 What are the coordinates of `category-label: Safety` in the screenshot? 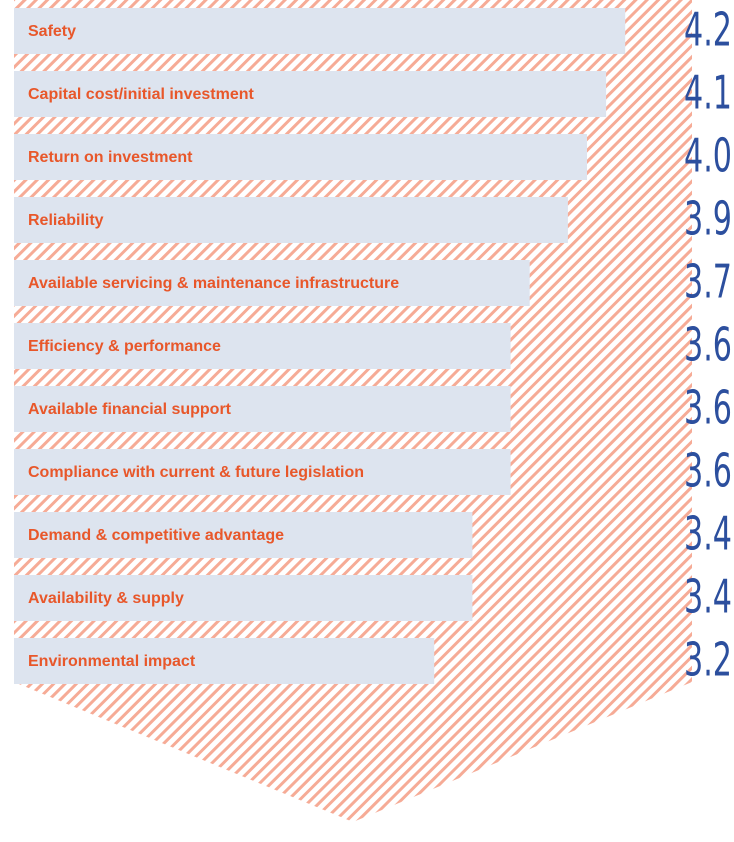 It's located at (52, 31).